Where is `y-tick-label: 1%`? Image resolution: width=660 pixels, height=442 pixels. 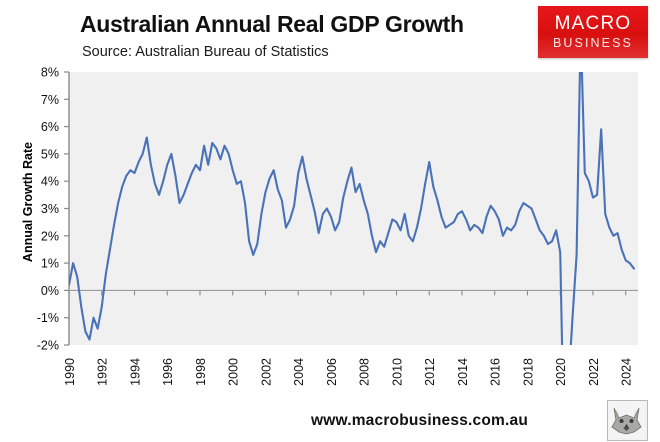
y-tick-label: 1% is located at coordinates (50, 264).